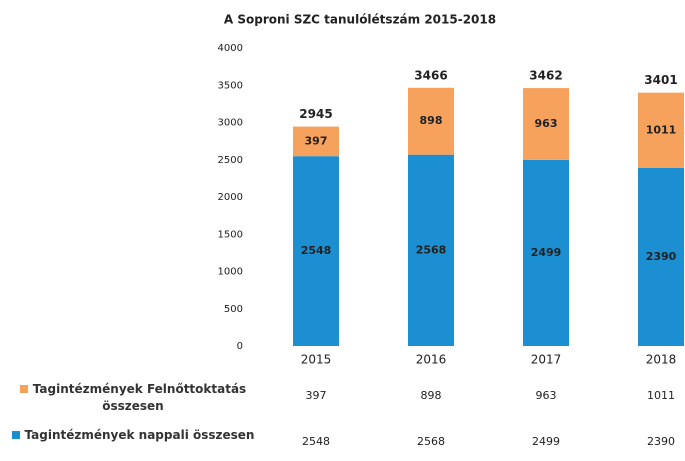 The image size is (685, 461). What do you see at coordinates (233, 309) in the screenshot?
I see `y-tick-label: 500` at bounding box center [233, 309].